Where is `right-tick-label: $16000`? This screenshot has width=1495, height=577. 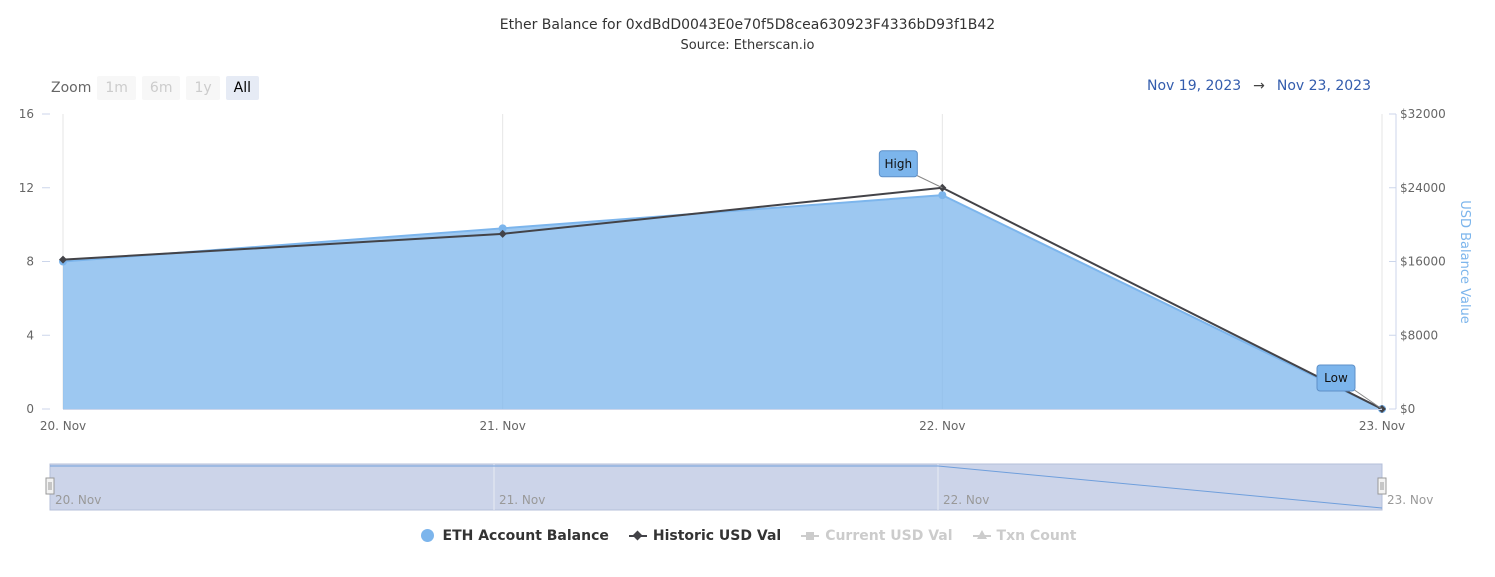 right-tick-label: $16000 is located at coordinates (1423, 262).